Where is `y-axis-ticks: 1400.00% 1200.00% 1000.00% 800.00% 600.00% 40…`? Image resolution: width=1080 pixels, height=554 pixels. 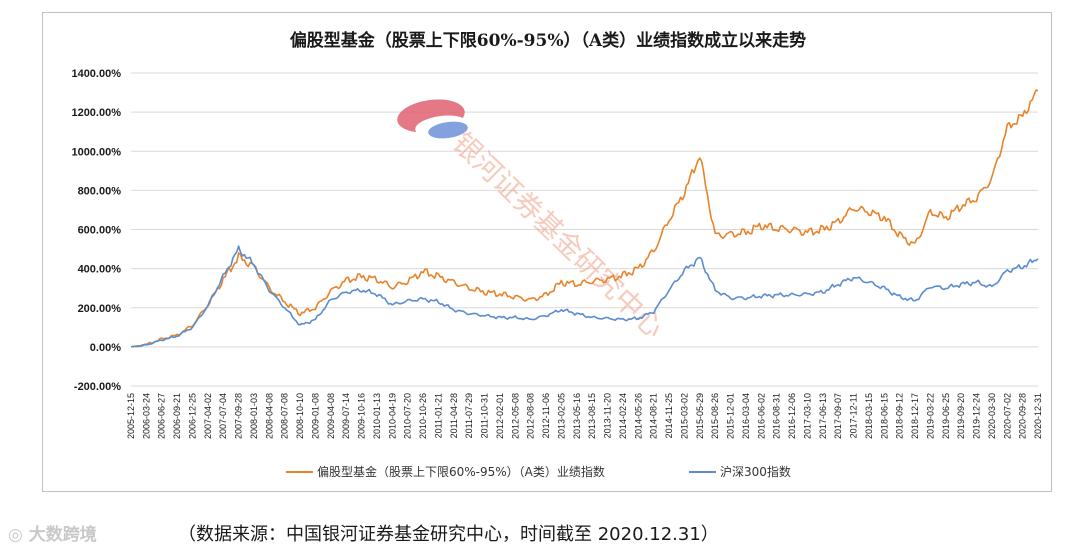
y-axis-ticks: 1400.00% 1200.00% 1000.00% 800.00% 600.00% 40… is located at coordinates (96, 230).